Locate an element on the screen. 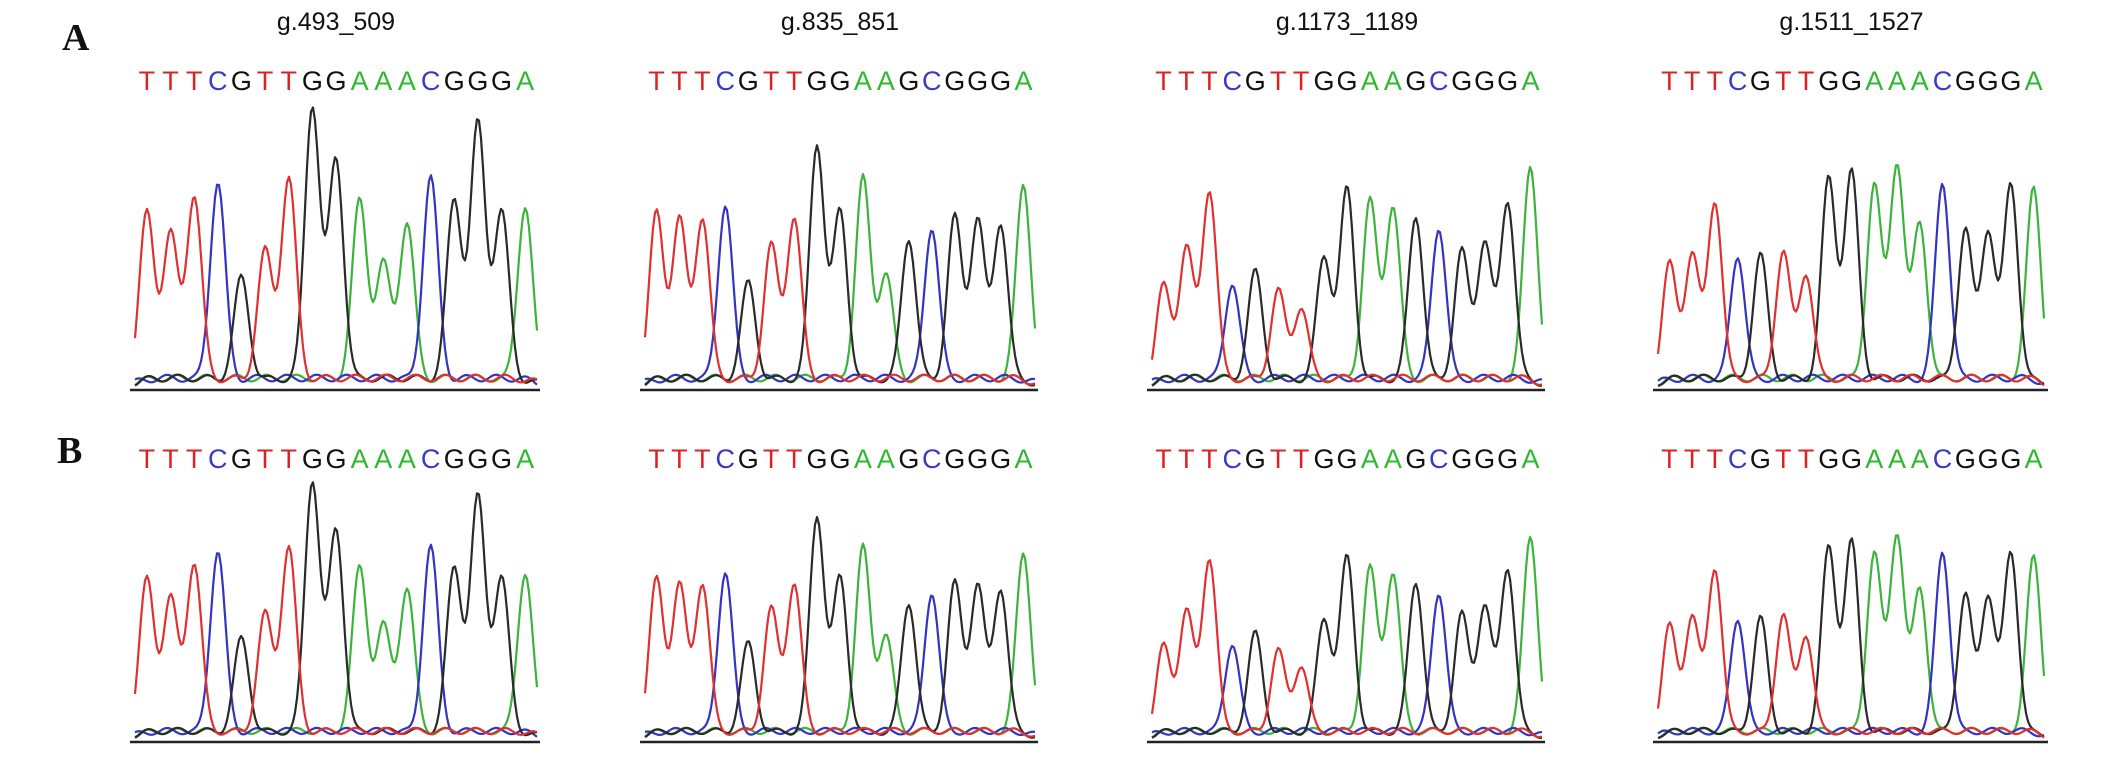 The image size is (2126, 757). region-title: g.1511_1527 is located at coordinates (1851, 22).